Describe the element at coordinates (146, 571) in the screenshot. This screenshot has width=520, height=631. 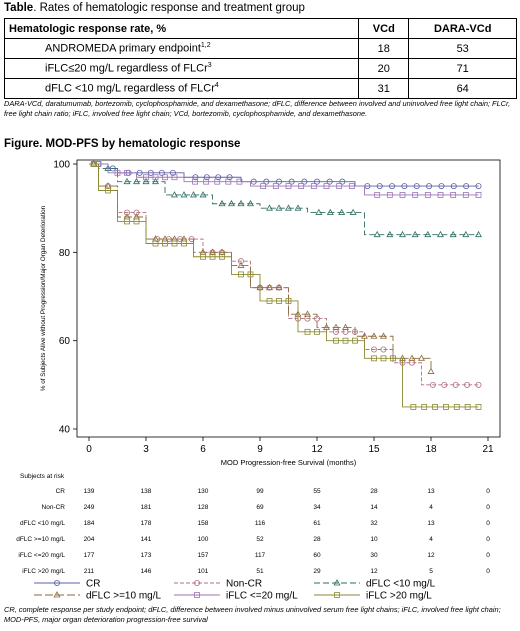
I see `risk-cell: 146` at that location.